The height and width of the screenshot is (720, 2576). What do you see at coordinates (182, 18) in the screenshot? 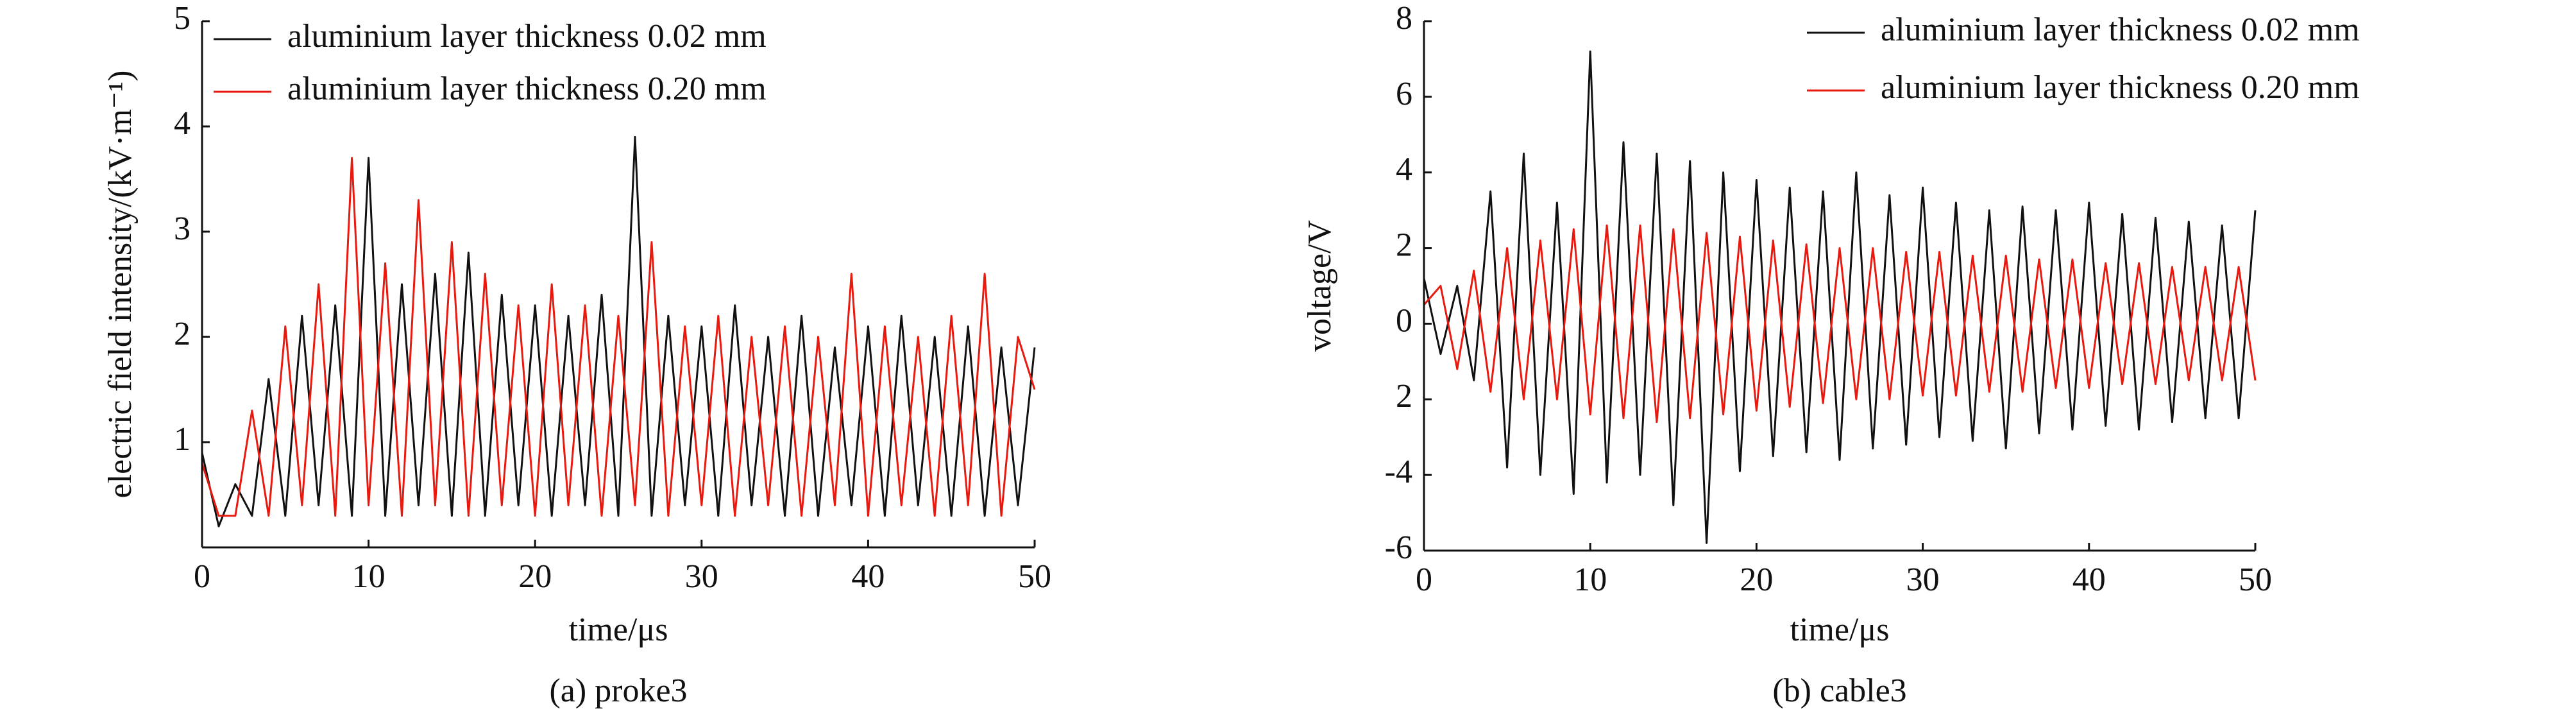
I see `y-tick-label: 5` at bounding box center [182, 18].